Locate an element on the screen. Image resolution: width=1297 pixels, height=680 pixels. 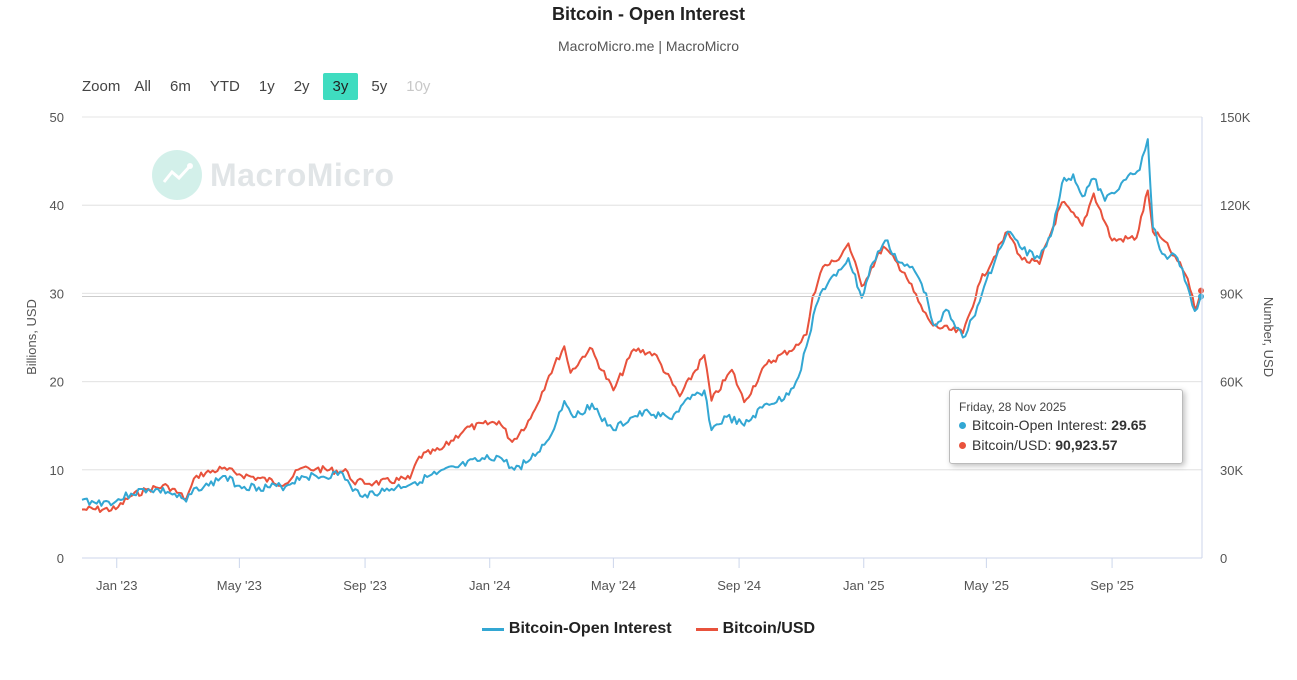
zoom-button-6m: 6m is located at coordinates (180, 86).